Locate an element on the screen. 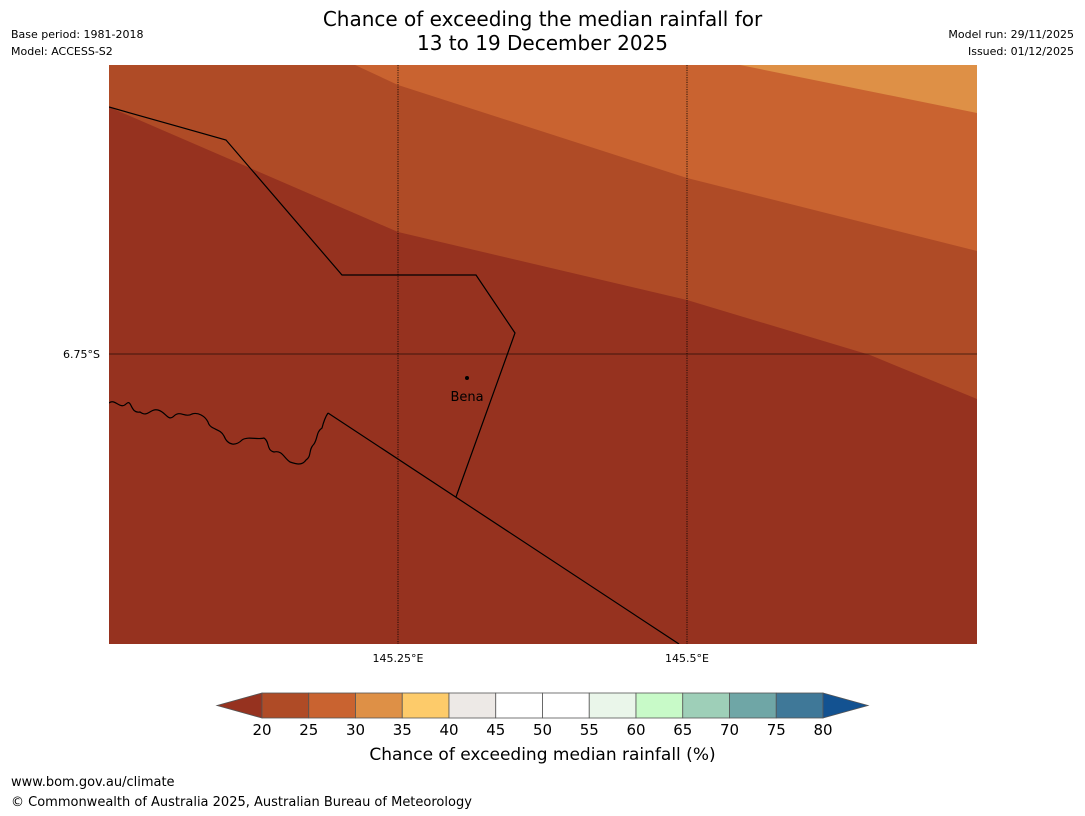 The width and height of the screenshot is (1085, 816). place-label-bena: Bena is located at coordinates (466, 397).